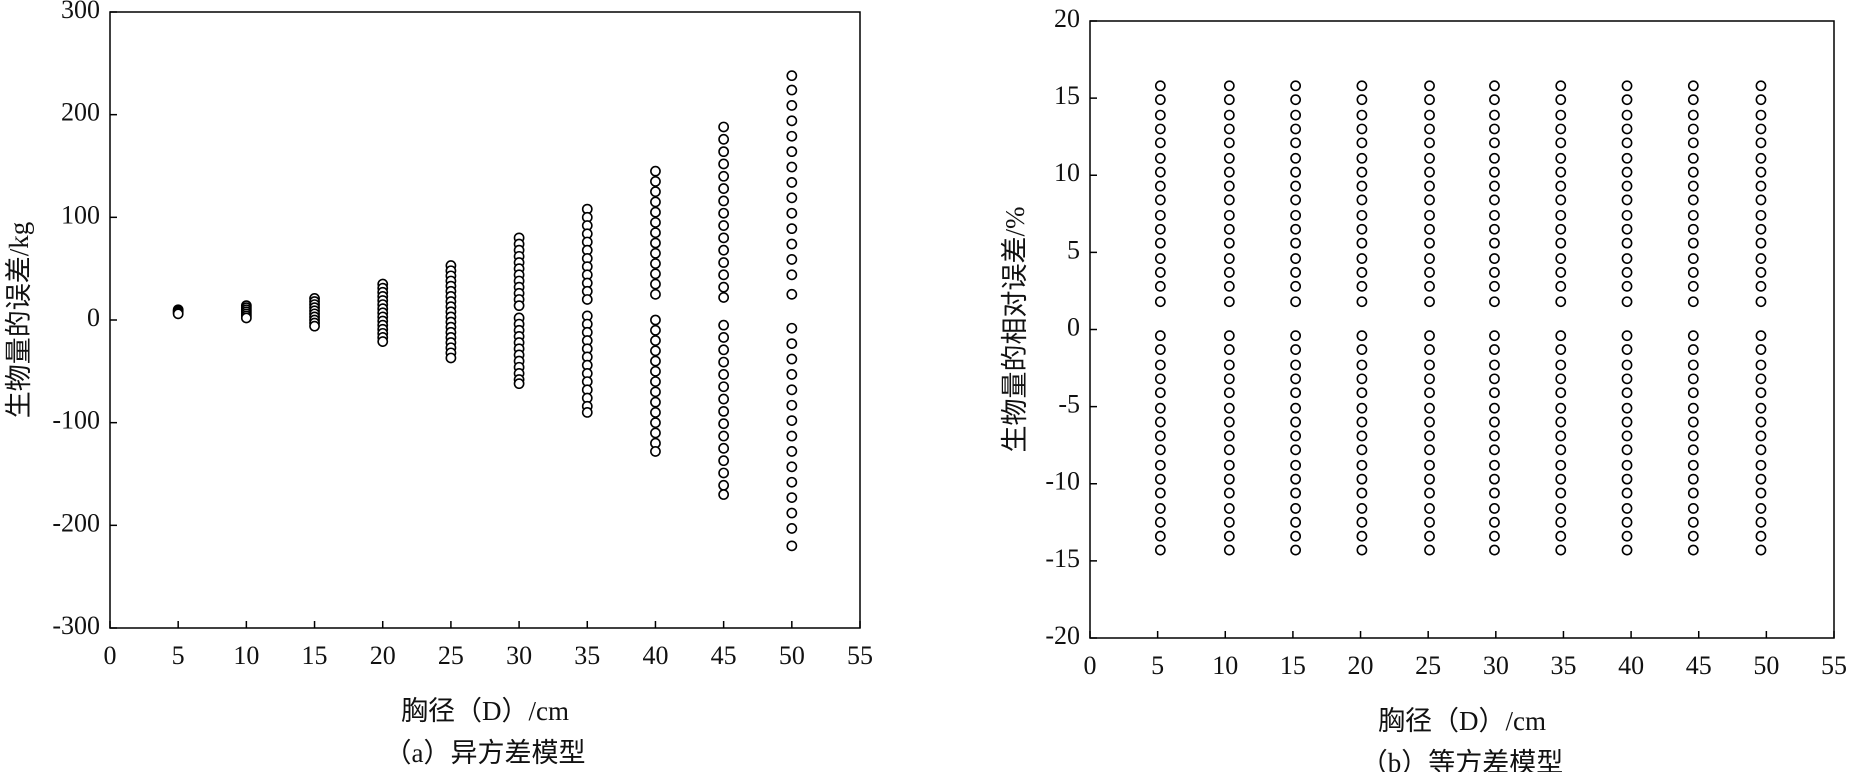  Describe the element at coordinates (655, 655) in the screenshot. I see `x-tick-label: 40` at that location.